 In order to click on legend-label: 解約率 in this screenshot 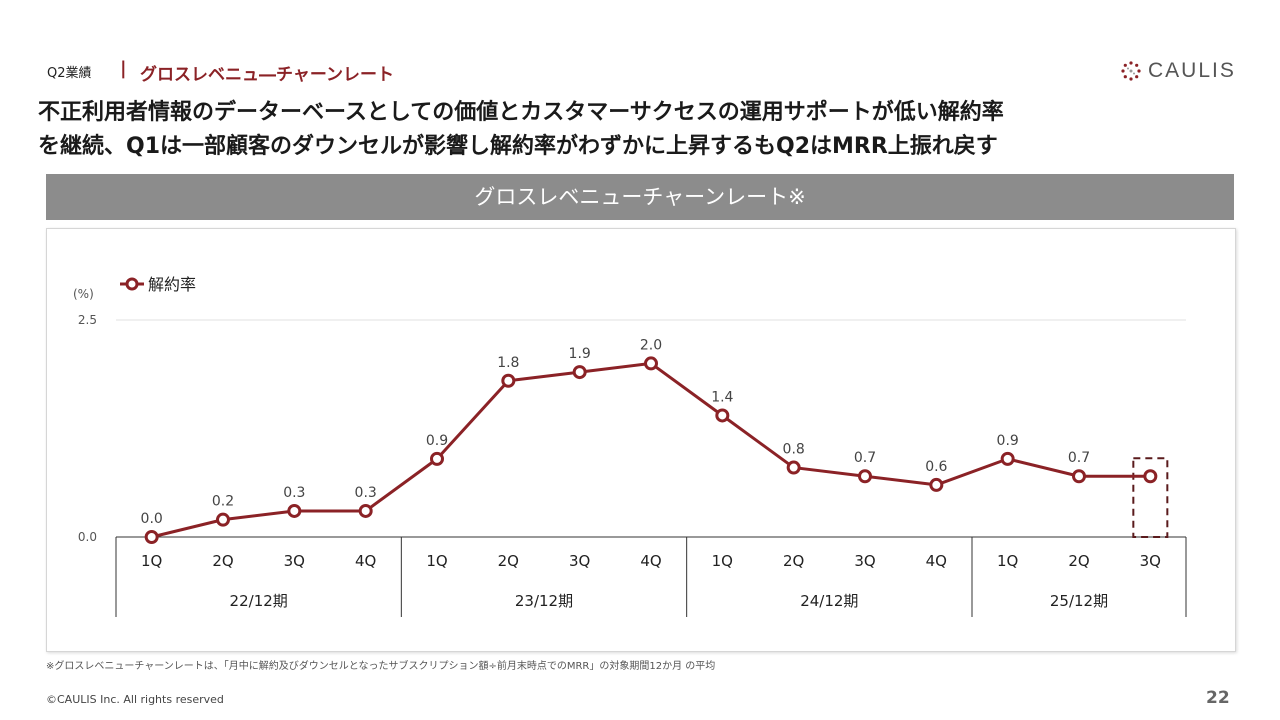, I will do `click(172, 284)`.